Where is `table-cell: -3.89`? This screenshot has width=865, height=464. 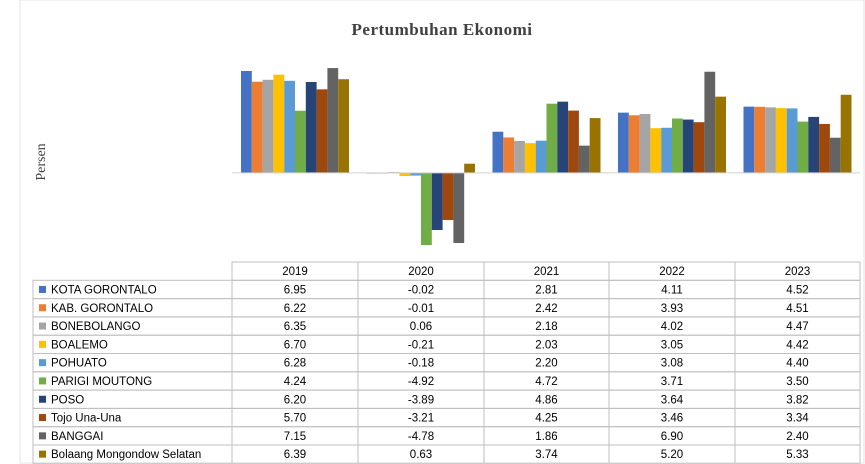 table-cell: -3.89 is located at coordinates (421, 400).